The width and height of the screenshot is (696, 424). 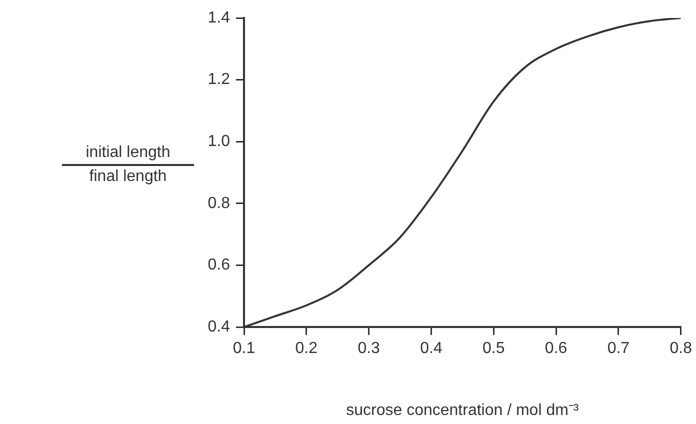 What do you see at coordinates (244, 349) in the screenshot?
I see `x-tick-label: 0.1` at bounding box center [244, 349].